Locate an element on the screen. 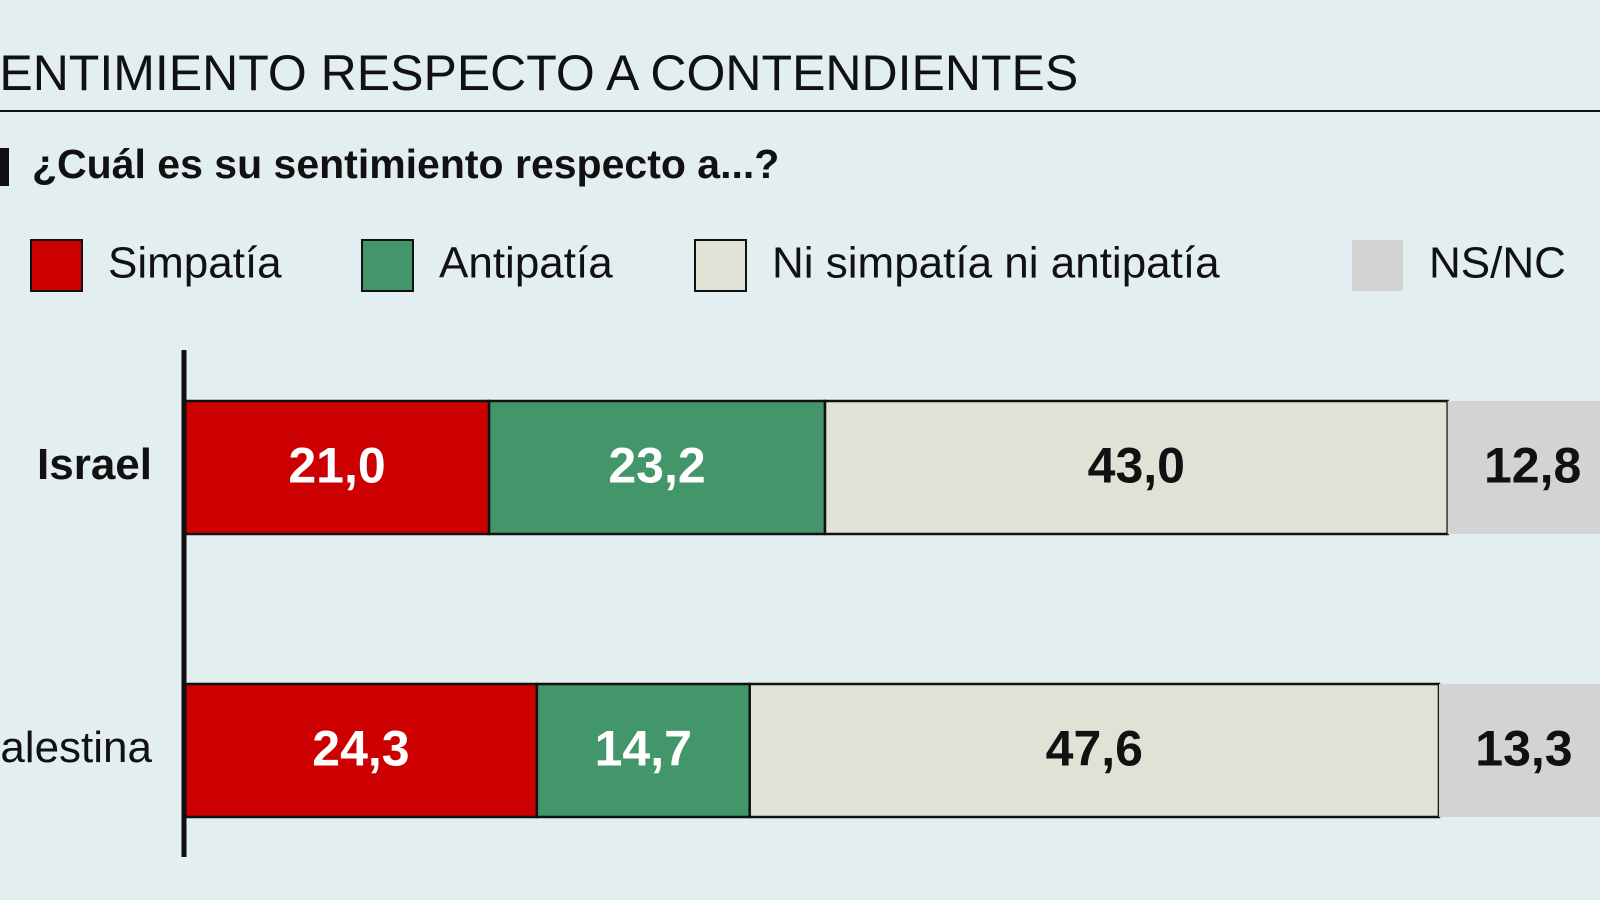 The height and width of the screenshot is (900, 1600). value-label: 13,3 is located at coordinates (1523, 749).